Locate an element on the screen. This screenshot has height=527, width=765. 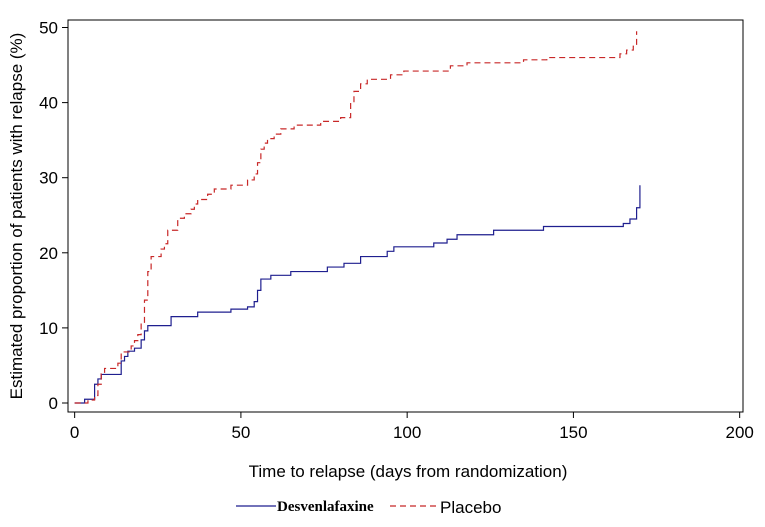
y-tick-label: 30 is located at coordinates (48, 178).